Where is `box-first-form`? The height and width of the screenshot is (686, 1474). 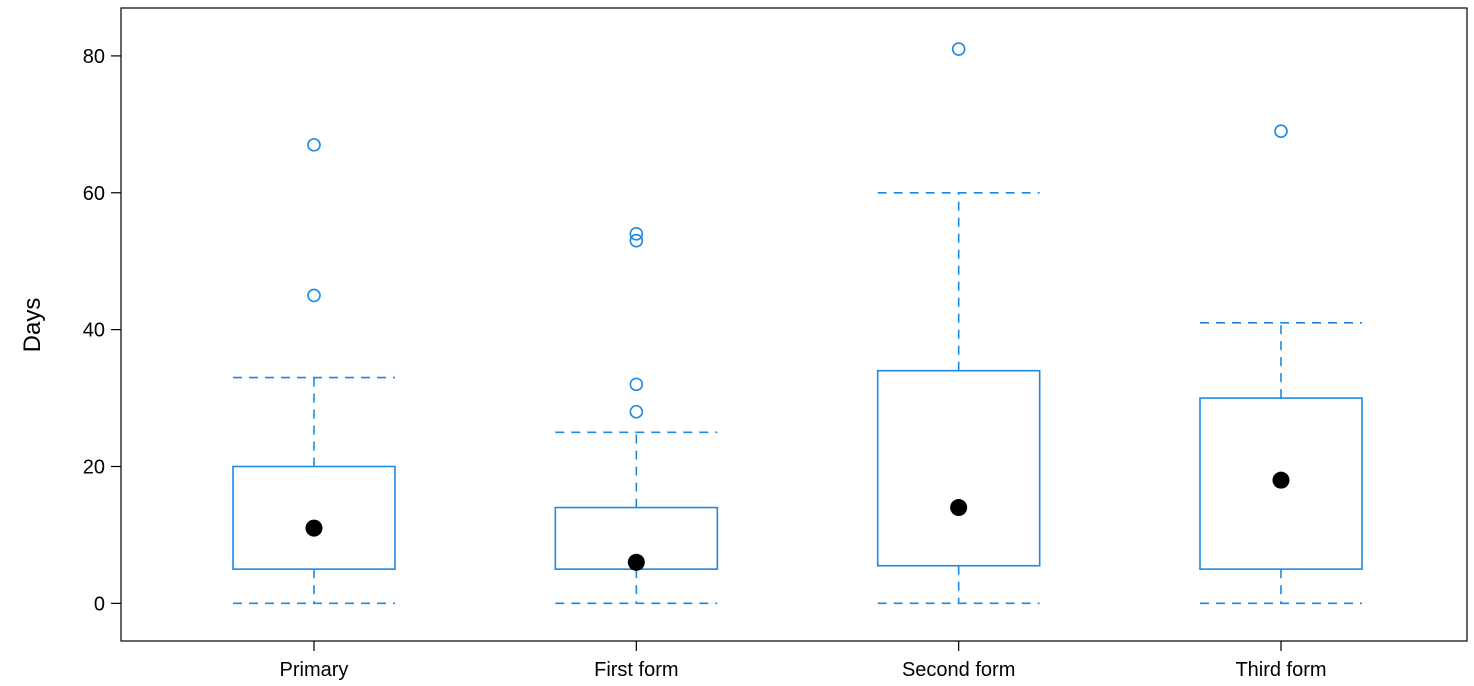 box-first-form is located at coordinates (636, 416).